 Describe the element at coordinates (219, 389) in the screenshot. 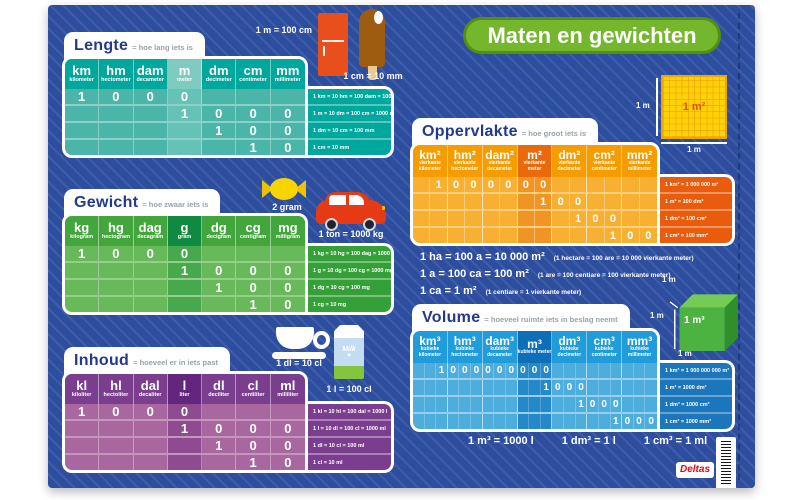

I see `unit-header-dl: dl deciliter` at that location.